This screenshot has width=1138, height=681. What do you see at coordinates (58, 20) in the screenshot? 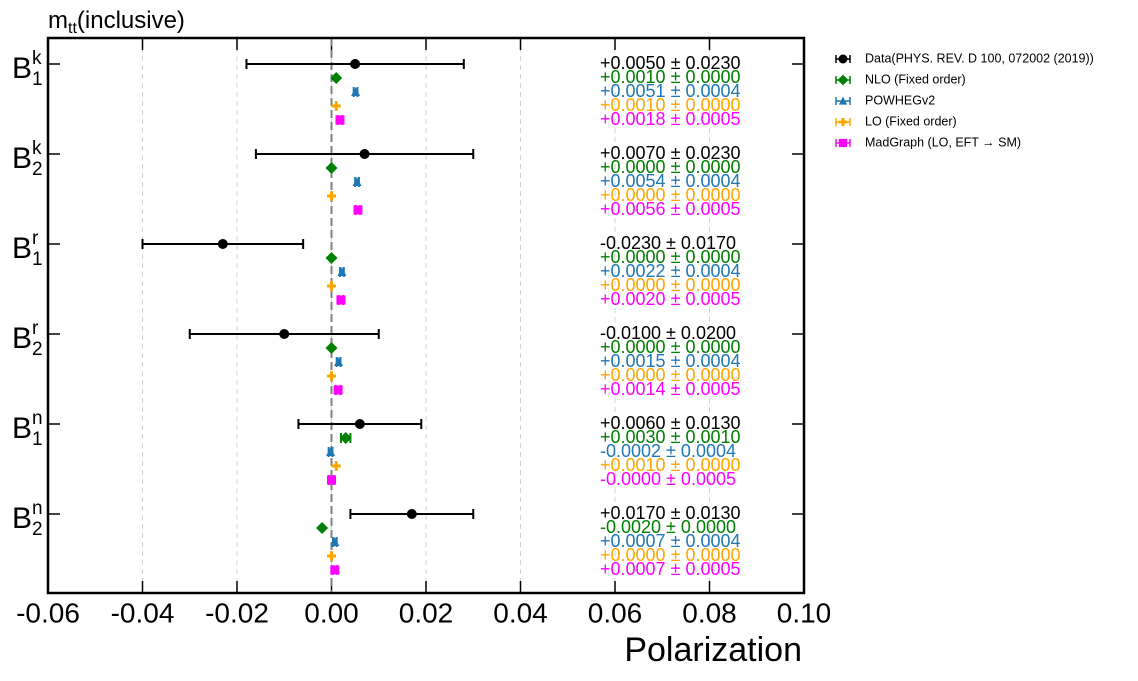
I see `title-base: m` at bounding box center [58, 20].